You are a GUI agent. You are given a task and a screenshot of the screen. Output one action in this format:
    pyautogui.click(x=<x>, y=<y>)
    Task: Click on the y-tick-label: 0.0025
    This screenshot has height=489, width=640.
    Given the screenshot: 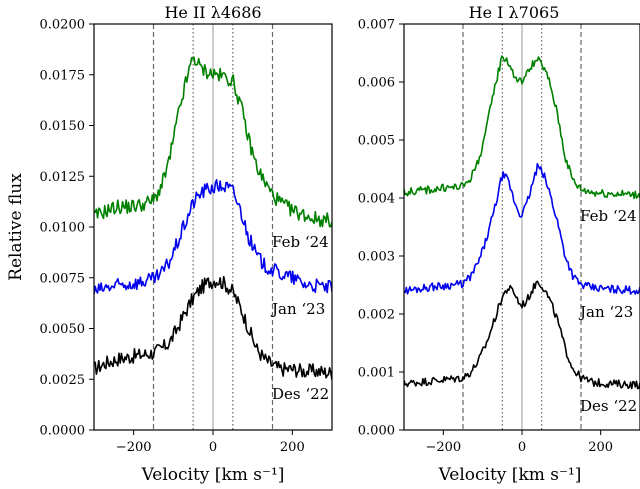 What is the action you would take?
    pyautogui.click(x=63, y=380)
    